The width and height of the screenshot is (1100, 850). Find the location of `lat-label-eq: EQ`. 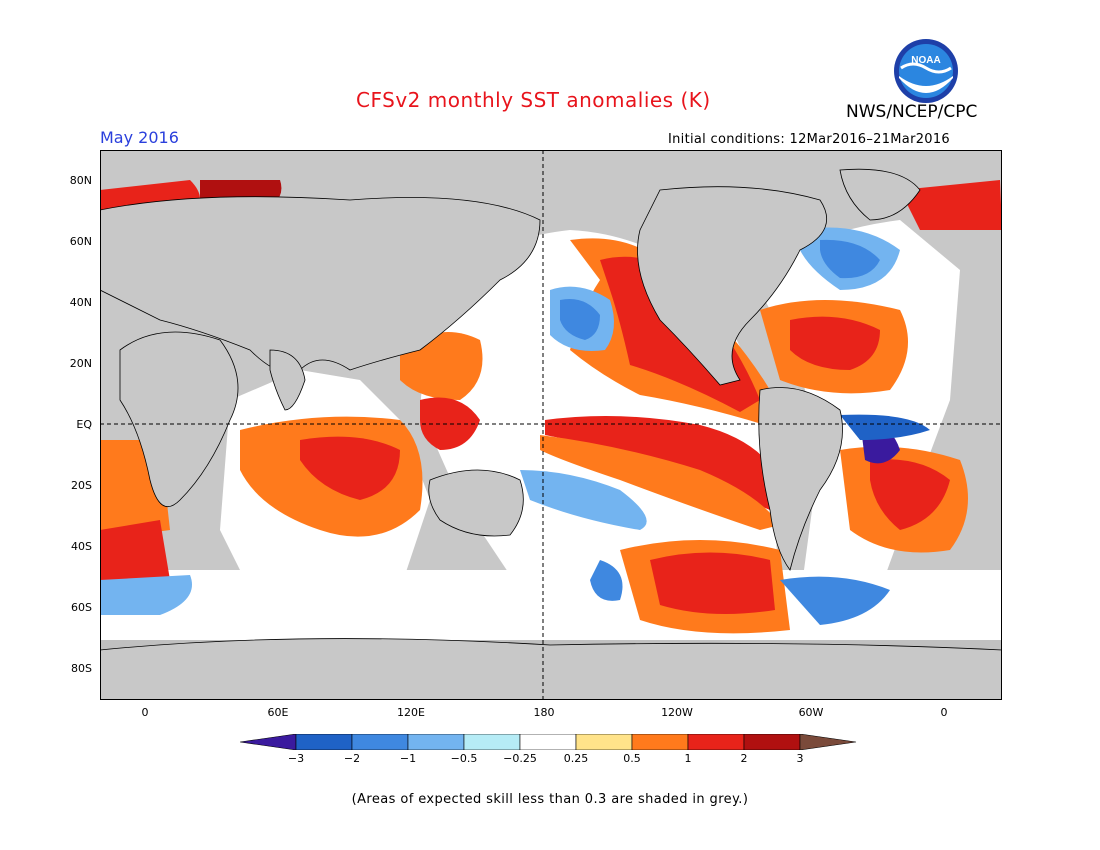

lat-label-eq: EQ is located at coordinates (84, 424).